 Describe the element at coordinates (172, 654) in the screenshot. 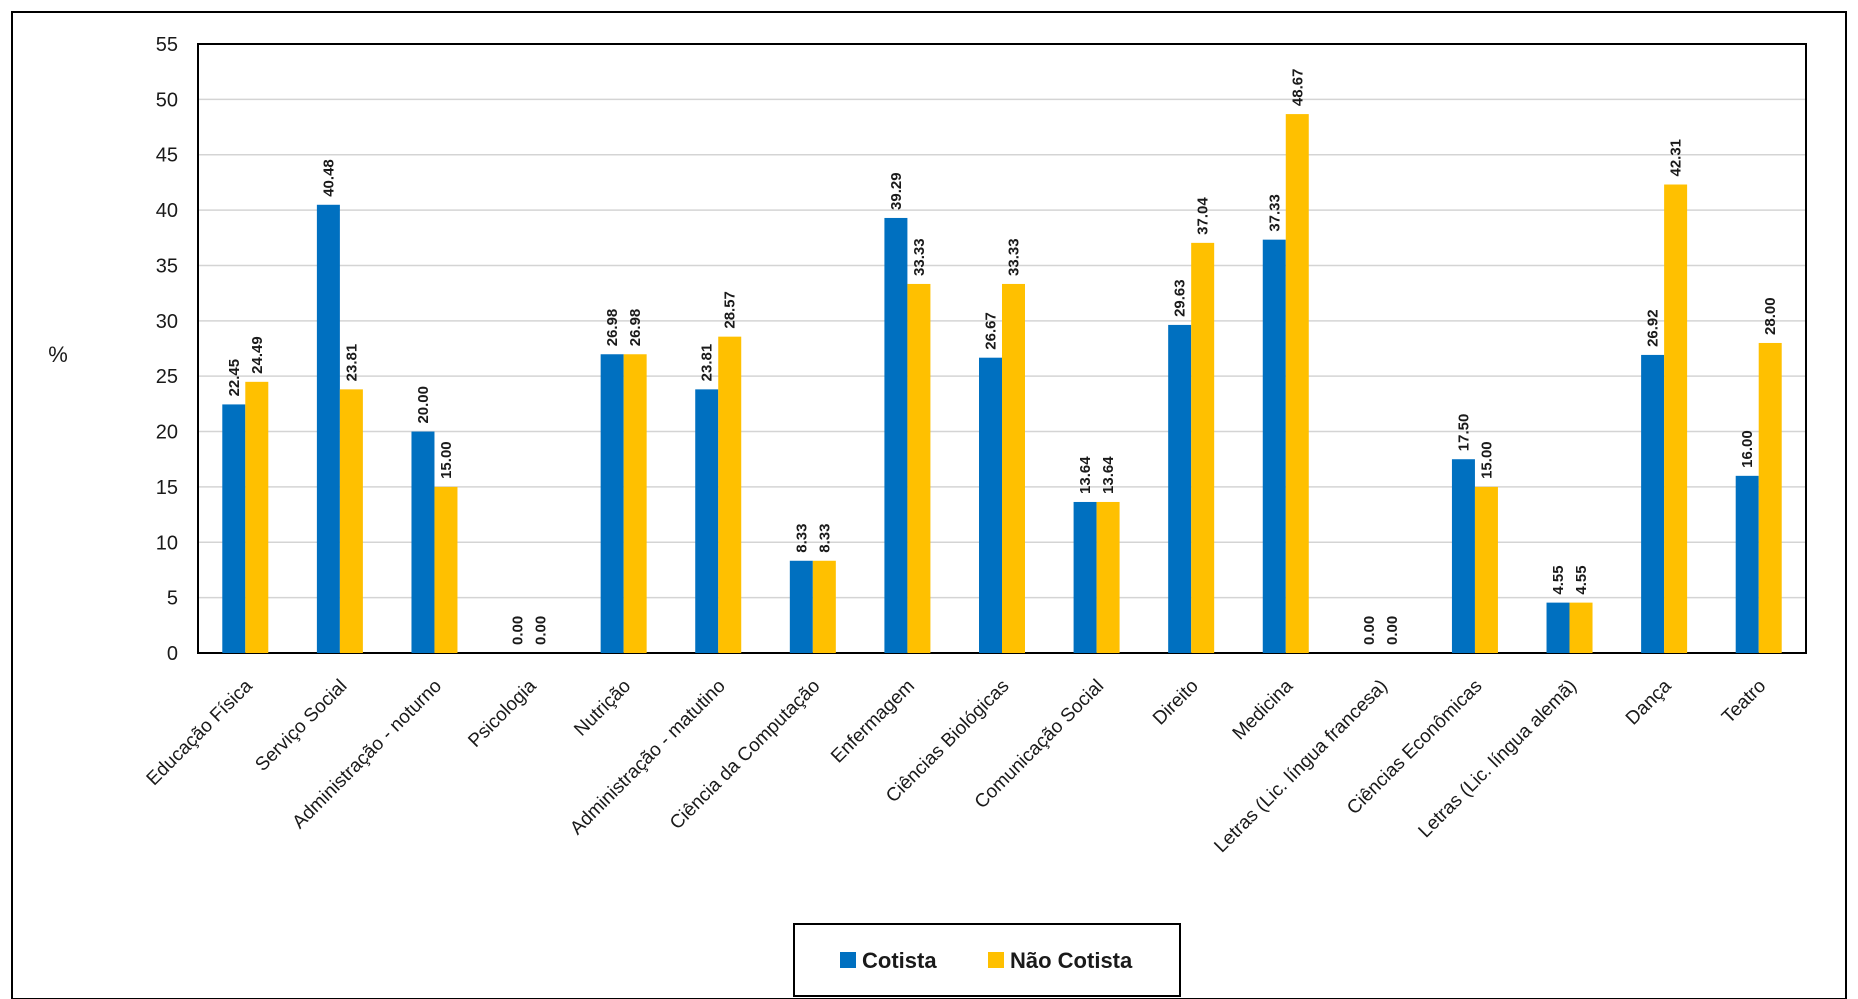

I see `y-tick-label: 0` at that location.